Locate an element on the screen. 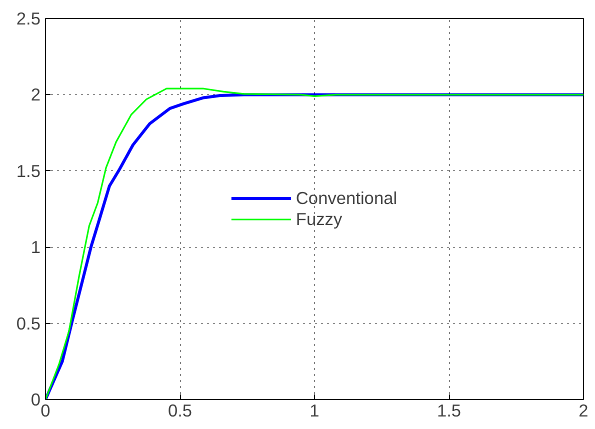 The width and height of the screenshot is (595, 429). y-tick-label: 1.5 is located at coordinates (28, 170).